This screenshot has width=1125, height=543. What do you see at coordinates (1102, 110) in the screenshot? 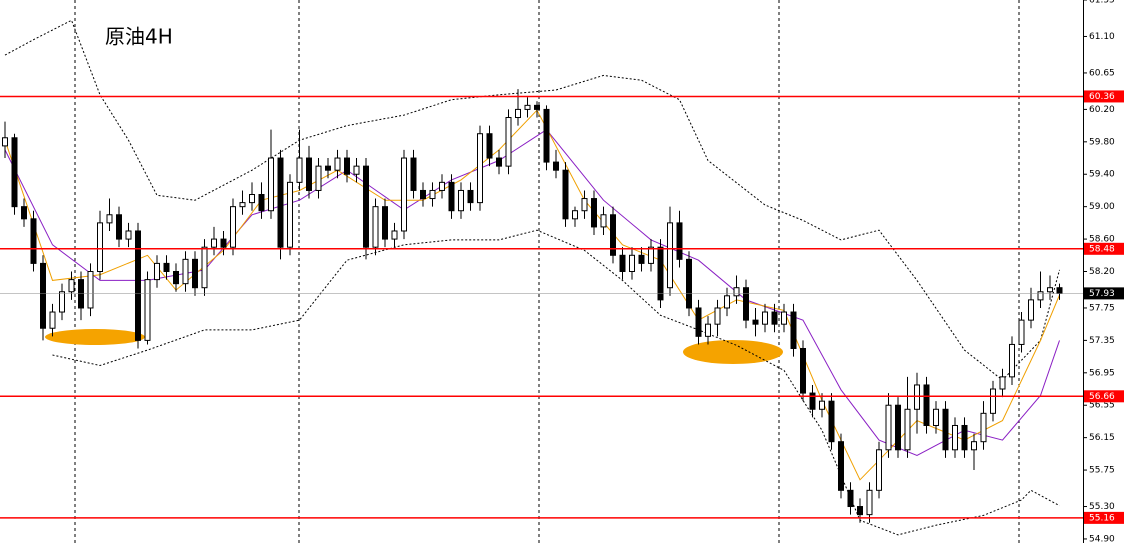
I see `y-tick-label: 60.20` at bounding box center [1102, 110].